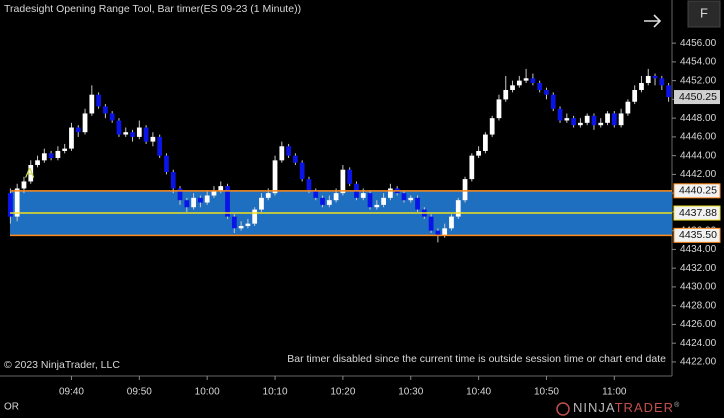 The width and height of the screenshot is (724, 418). I want to click on y-tick-label: 4454.00, so click(698, 62).